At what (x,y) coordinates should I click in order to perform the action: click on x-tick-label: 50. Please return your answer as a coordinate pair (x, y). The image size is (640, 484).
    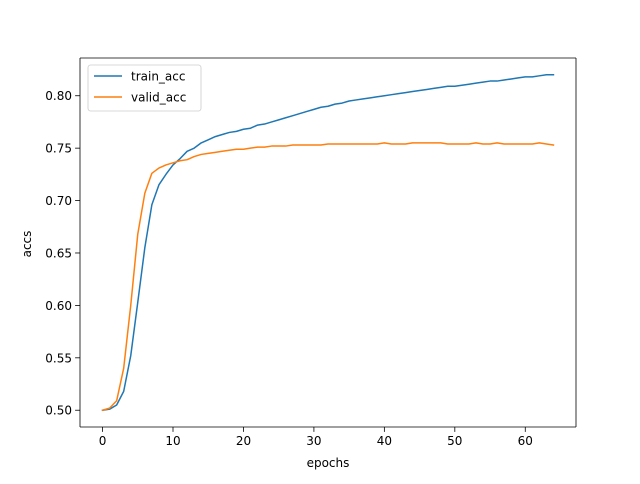
    Looking at the image, I should click on (454, 441).